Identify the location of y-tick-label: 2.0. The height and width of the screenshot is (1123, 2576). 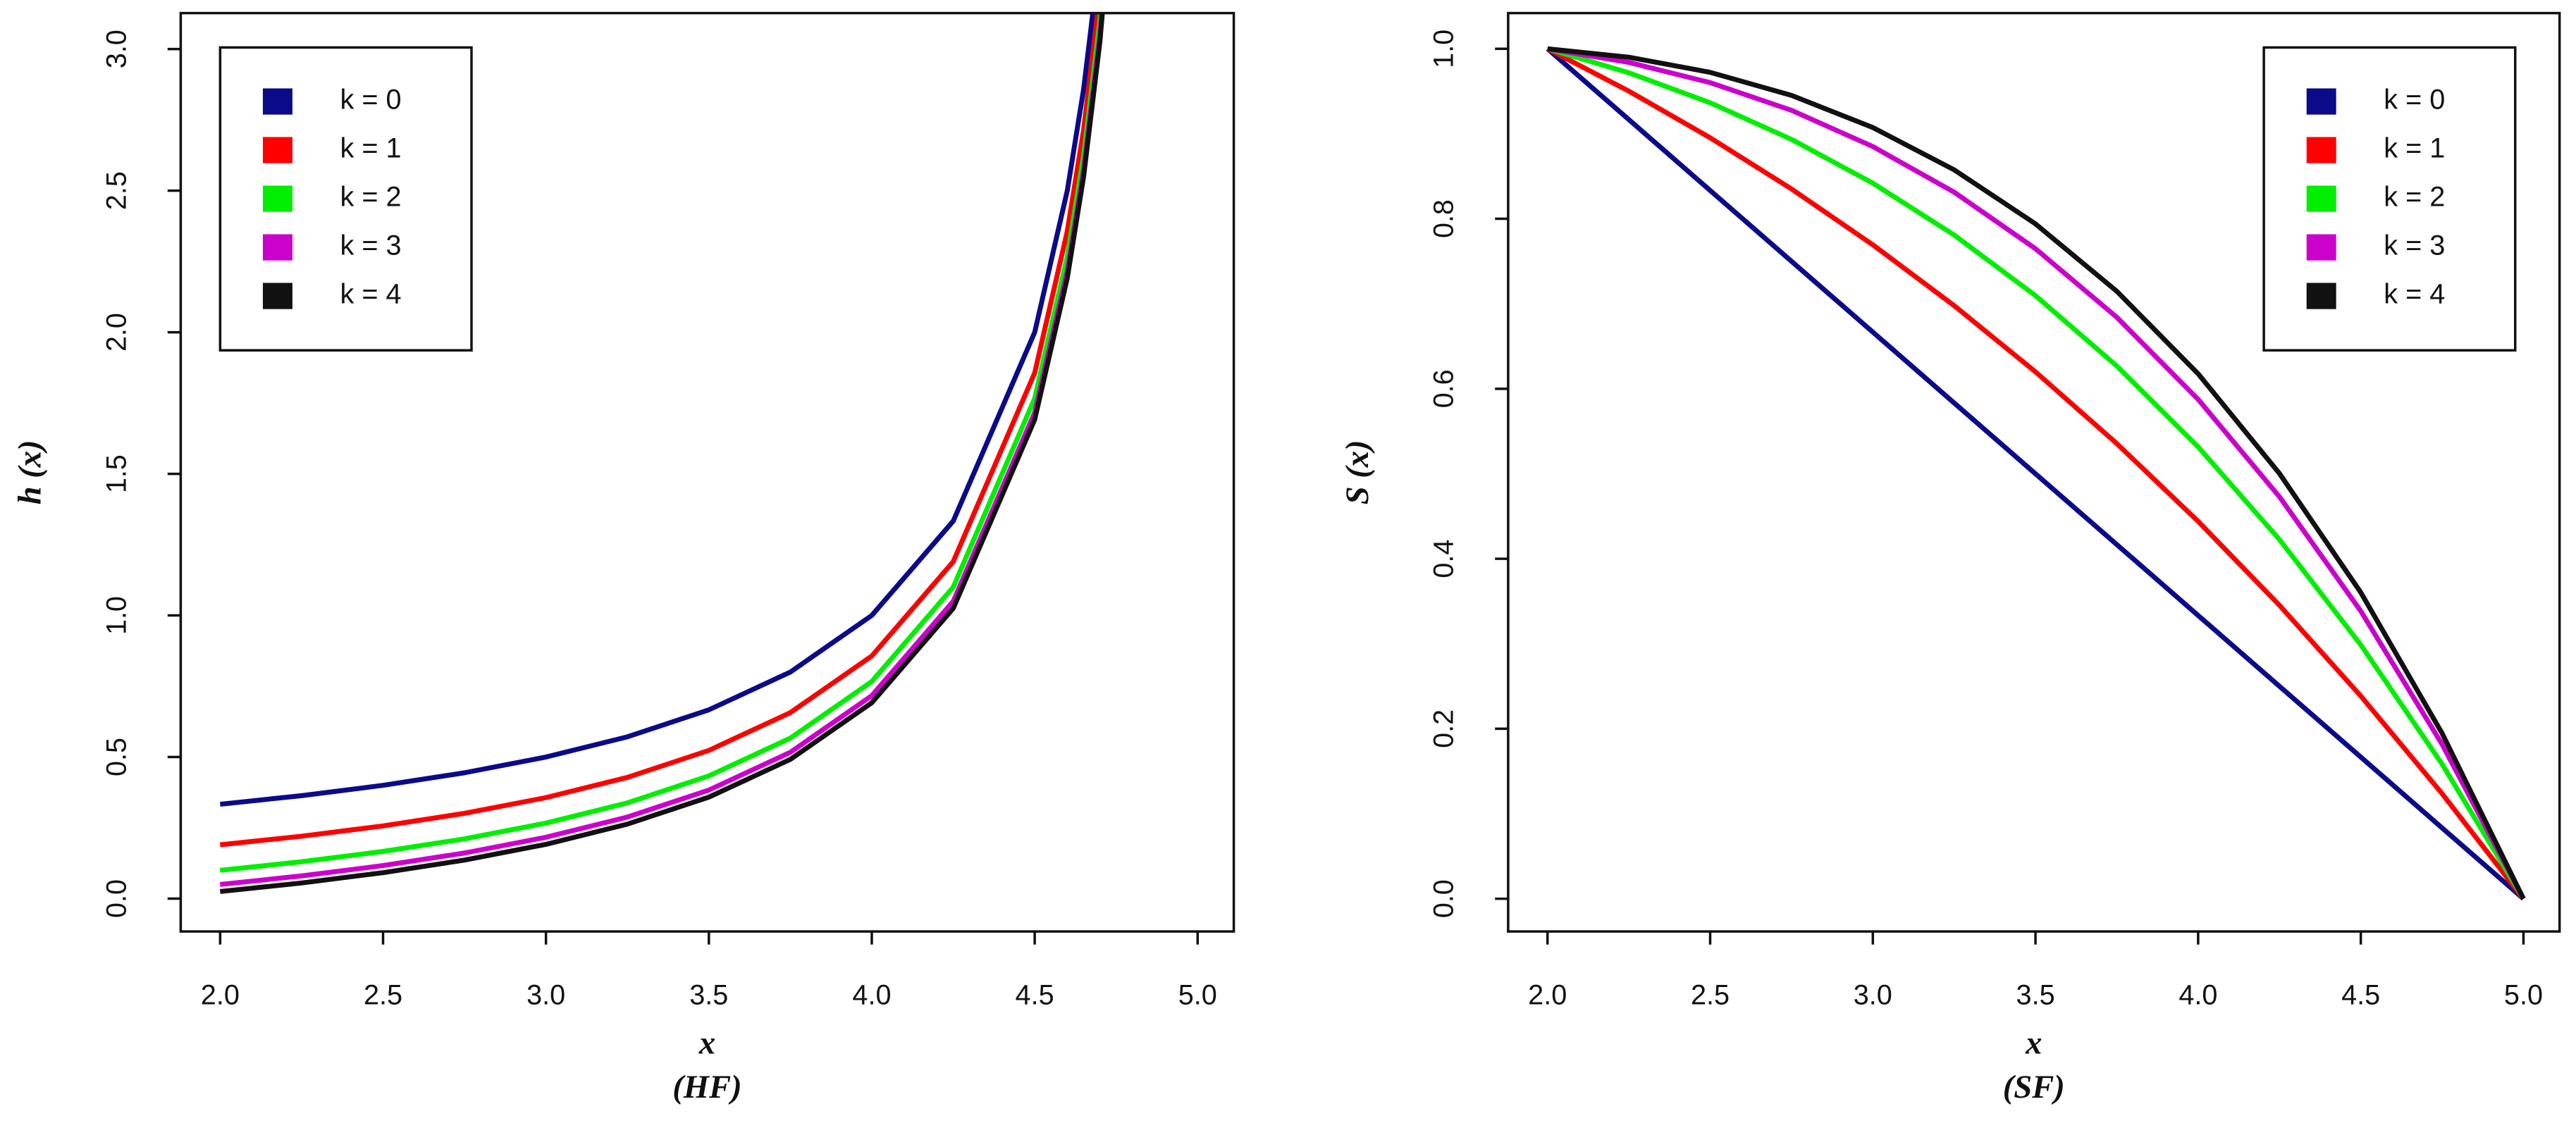
(117, 332).